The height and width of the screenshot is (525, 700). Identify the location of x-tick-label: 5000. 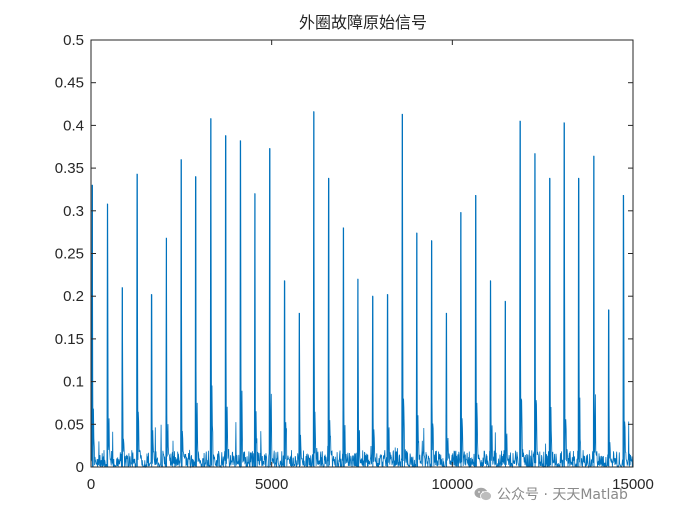
(271, 484).